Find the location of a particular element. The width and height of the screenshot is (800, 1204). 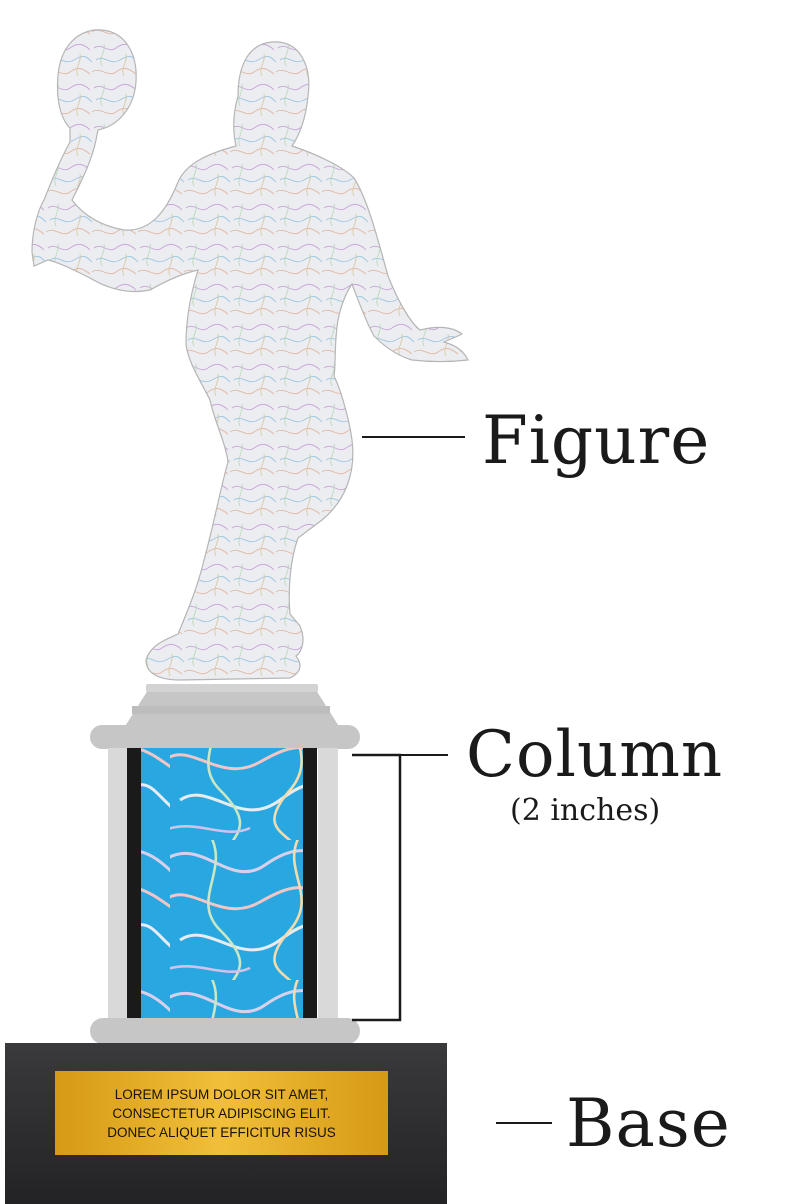

pedestal-ring is located at coordinates (231, 710).